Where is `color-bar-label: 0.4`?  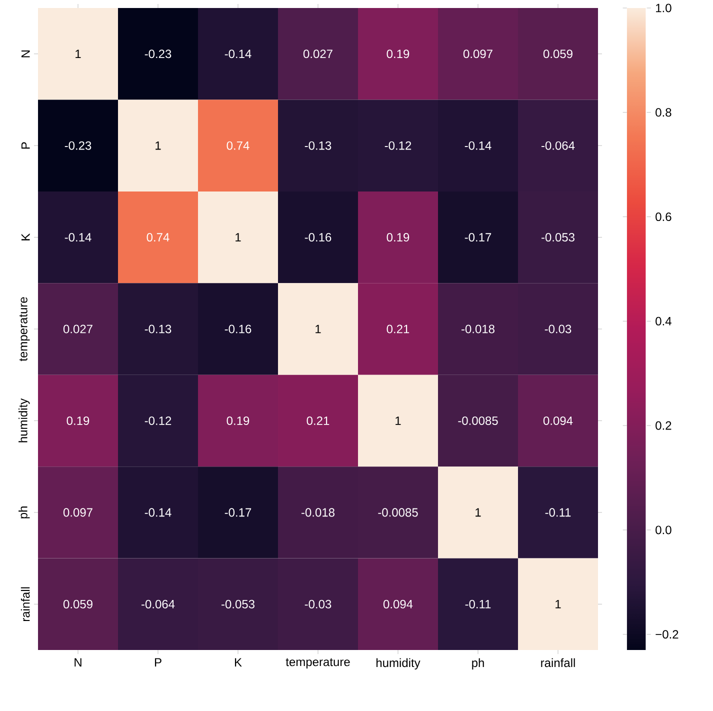
color-bar-label: 0.4 is located at coordinates (664, 321).